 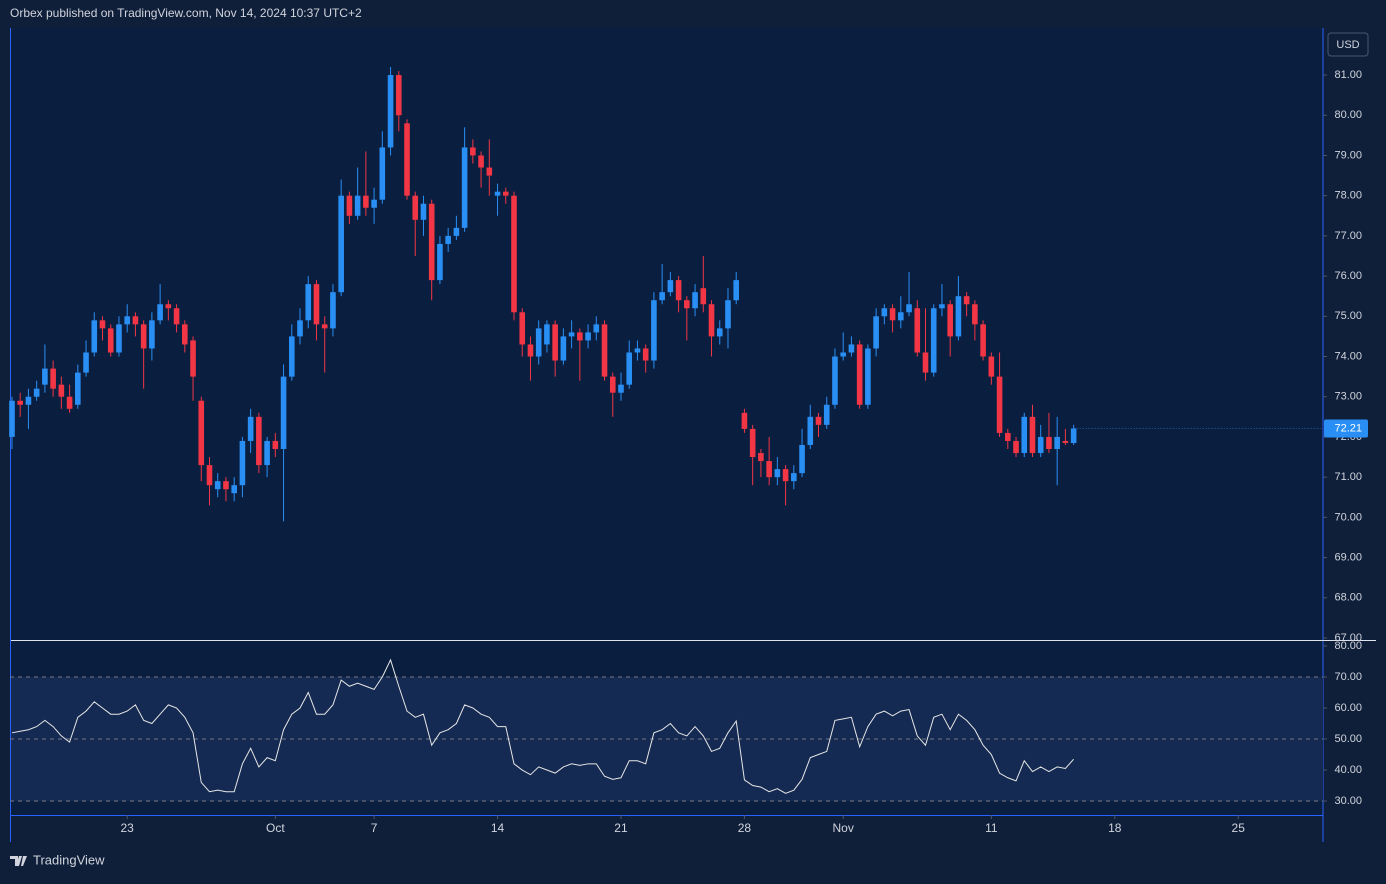 I want to click on y-tick-label: 68.00, so click(x=1348, y=598).